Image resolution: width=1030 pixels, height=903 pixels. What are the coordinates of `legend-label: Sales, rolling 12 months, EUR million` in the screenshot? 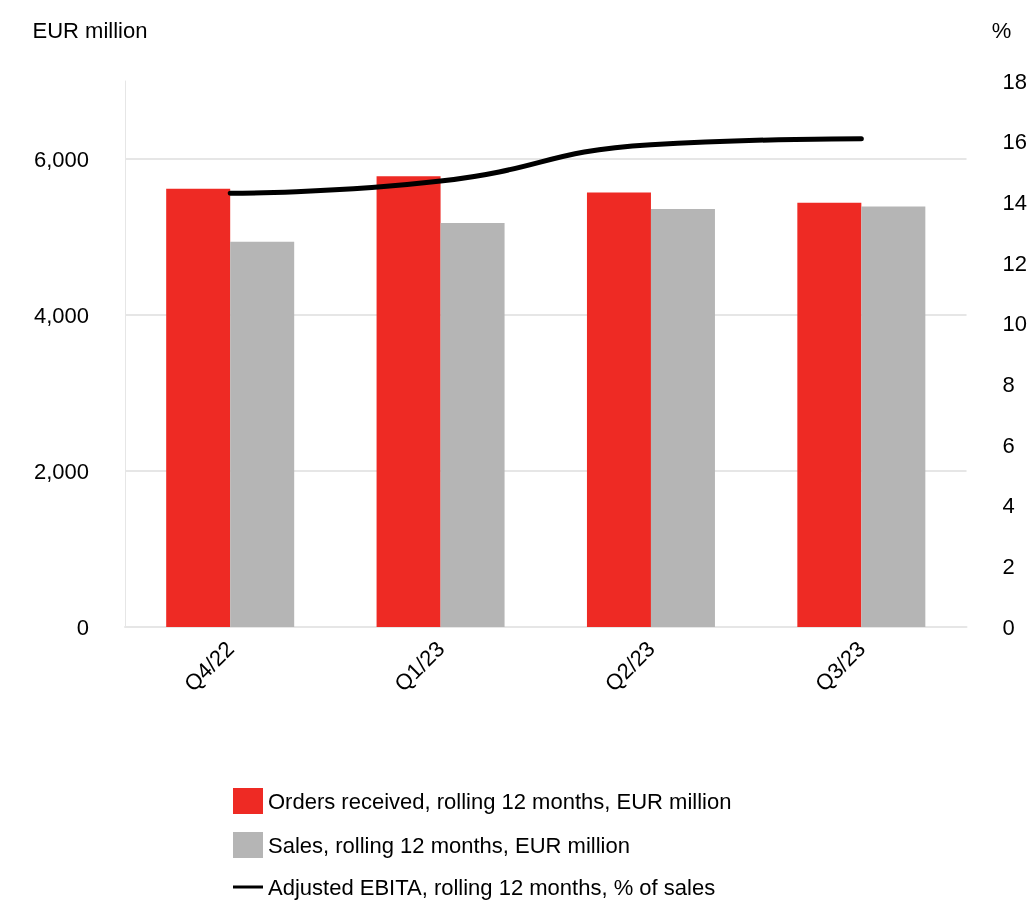 It's located at (449, 845).